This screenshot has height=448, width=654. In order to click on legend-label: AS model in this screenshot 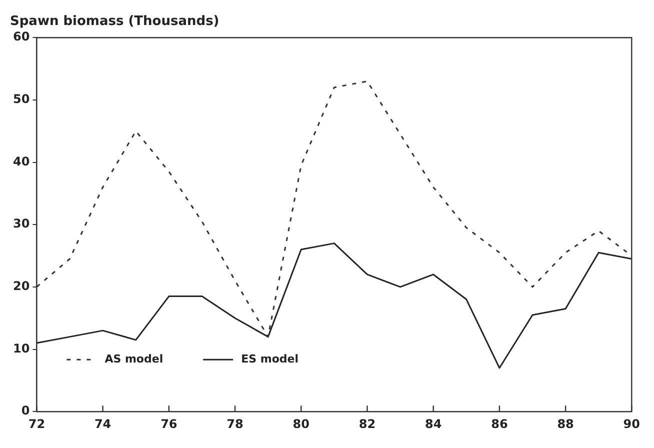, I will do `click(134, 359)`.